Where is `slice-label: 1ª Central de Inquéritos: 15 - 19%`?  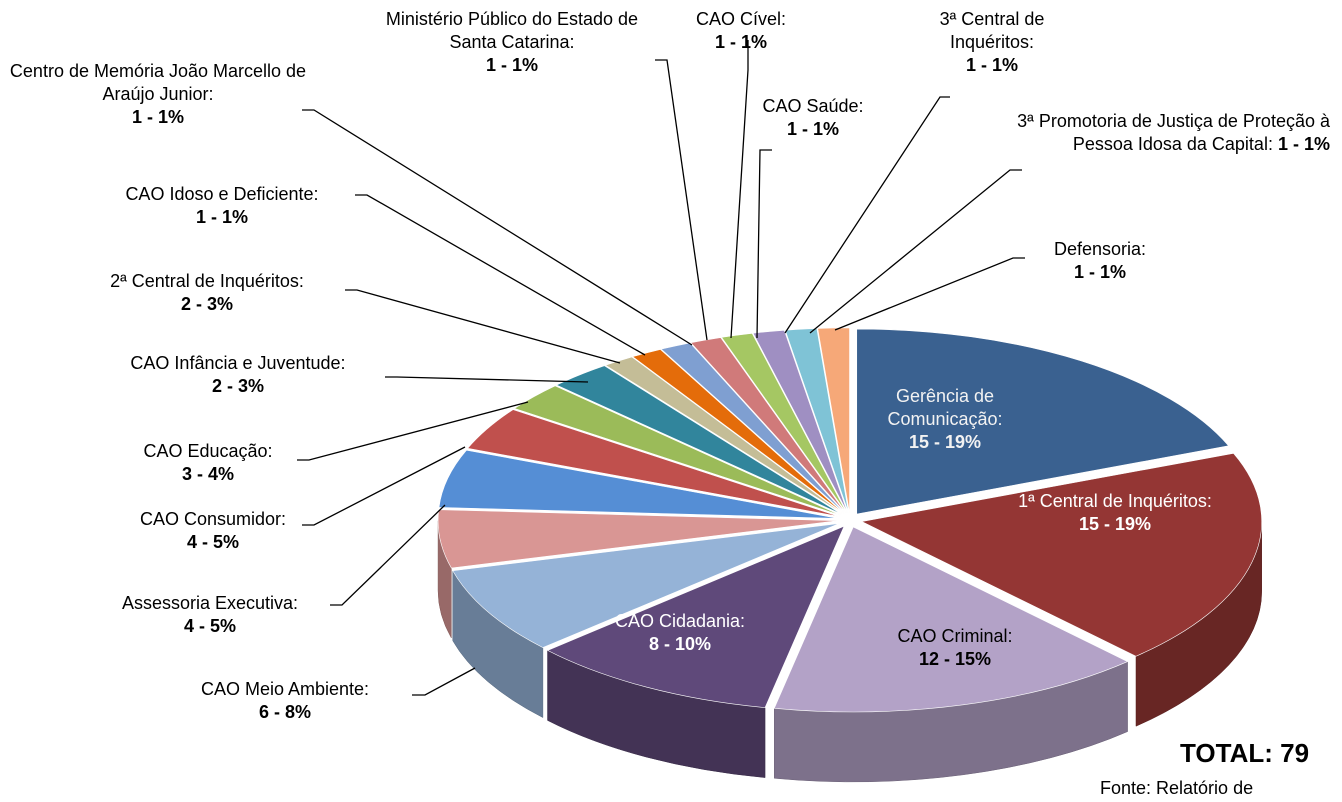
slice-label: 1ª Central de Inquéritos: 15 - 19% is located at coordinates (1115, 513).